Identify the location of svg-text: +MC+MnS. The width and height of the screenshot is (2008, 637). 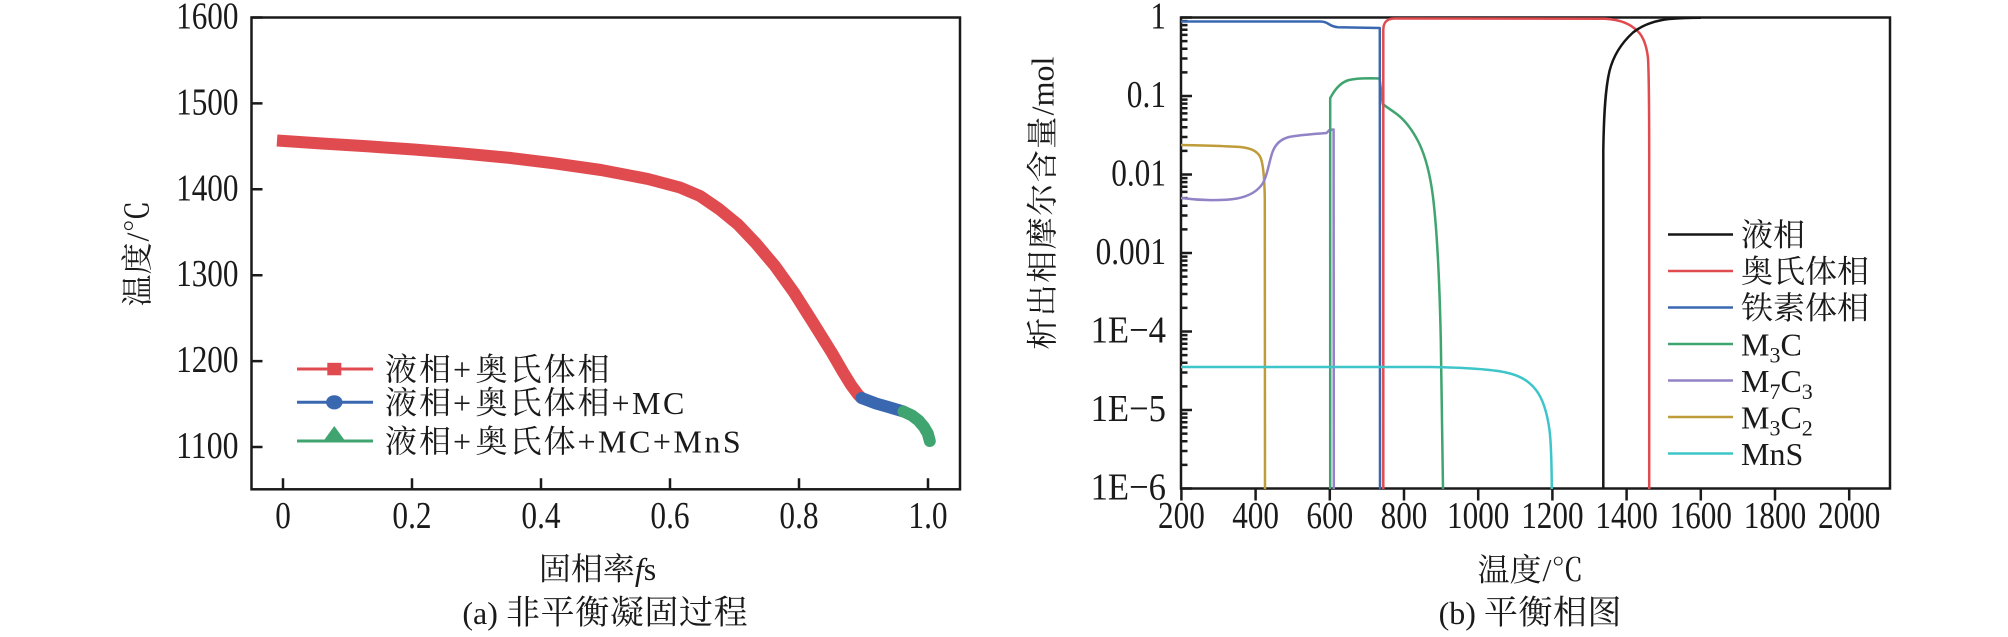
(661, 442).